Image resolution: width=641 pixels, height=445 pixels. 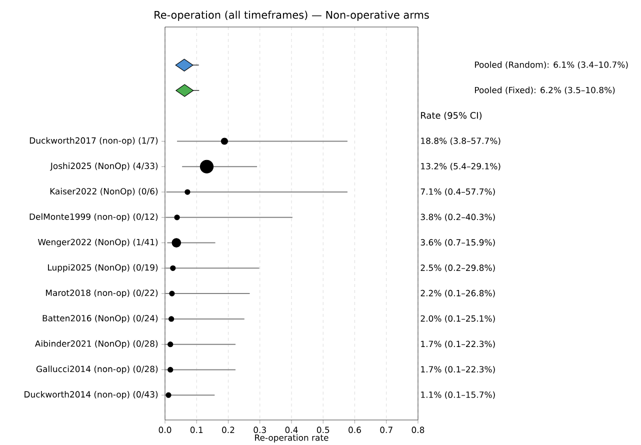 What do you see at coordinates (458, 395) in the screenshot?
I see `text: 1.1% (0.1–15.7%)` at bounding box center [458, 395].